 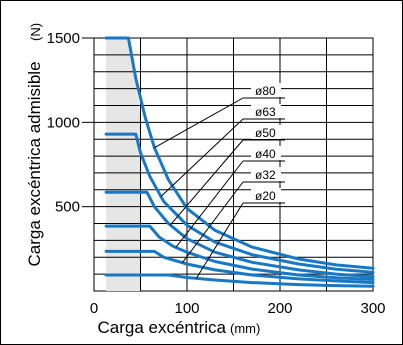 What do you see at coordinates (161, 327) in the screenshot?
I see `x-axis-label: Carga excéntrica` at bounding box center [161, 327].